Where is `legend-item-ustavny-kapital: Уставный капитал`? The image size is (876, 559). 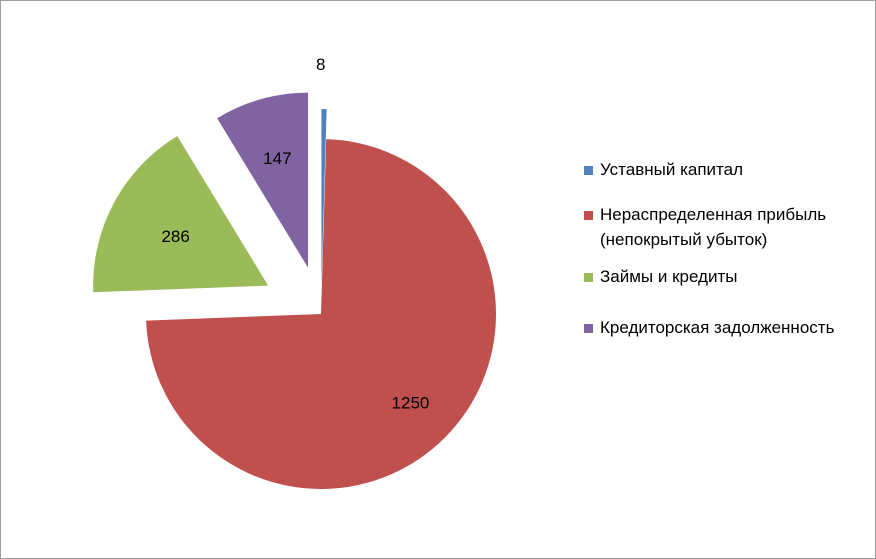 legend-item-ustavny-kapital: Уставный капитал is located at coordinates (724, 169).